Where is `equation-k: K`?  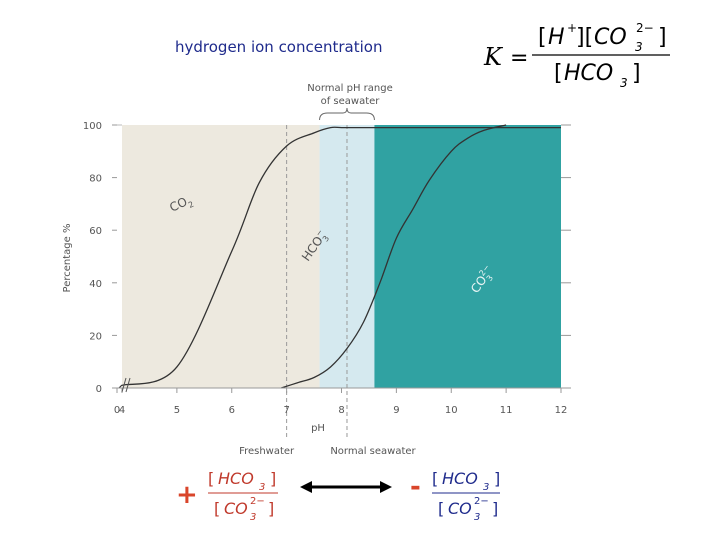
equation-k: K is located at coordinates (493, 57).